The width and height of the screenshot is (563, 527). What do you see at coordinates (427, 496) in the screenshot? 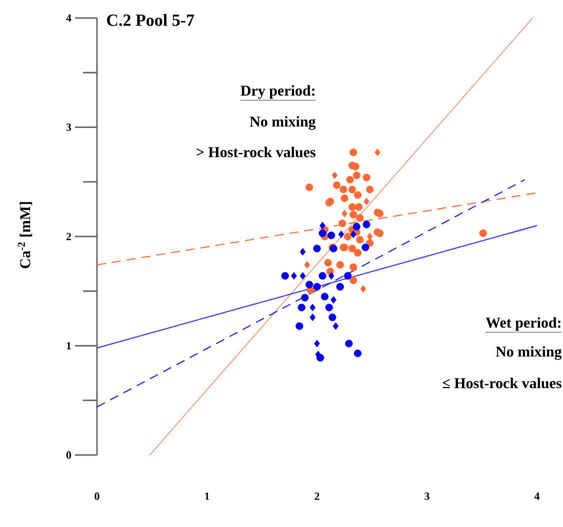
I see `x-tick-label: 3` at bounding box center [427, 496].